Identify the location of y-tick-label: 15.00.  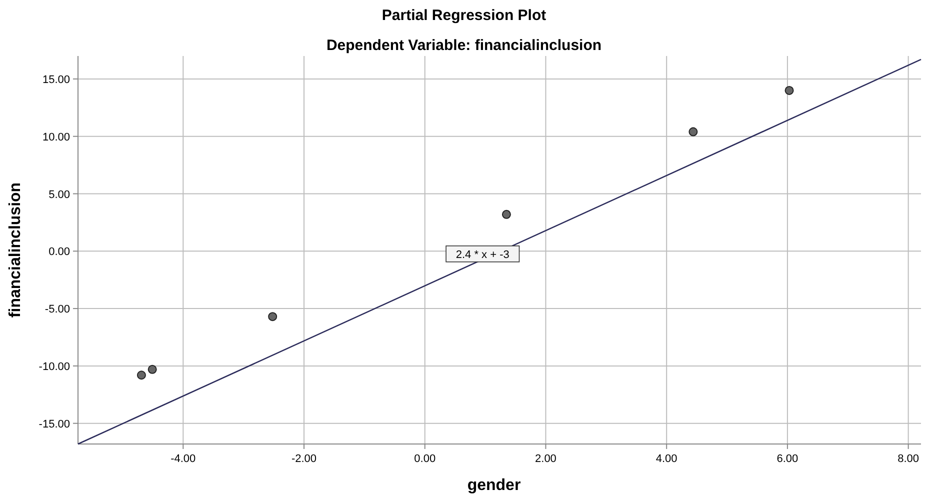
(56, 80).